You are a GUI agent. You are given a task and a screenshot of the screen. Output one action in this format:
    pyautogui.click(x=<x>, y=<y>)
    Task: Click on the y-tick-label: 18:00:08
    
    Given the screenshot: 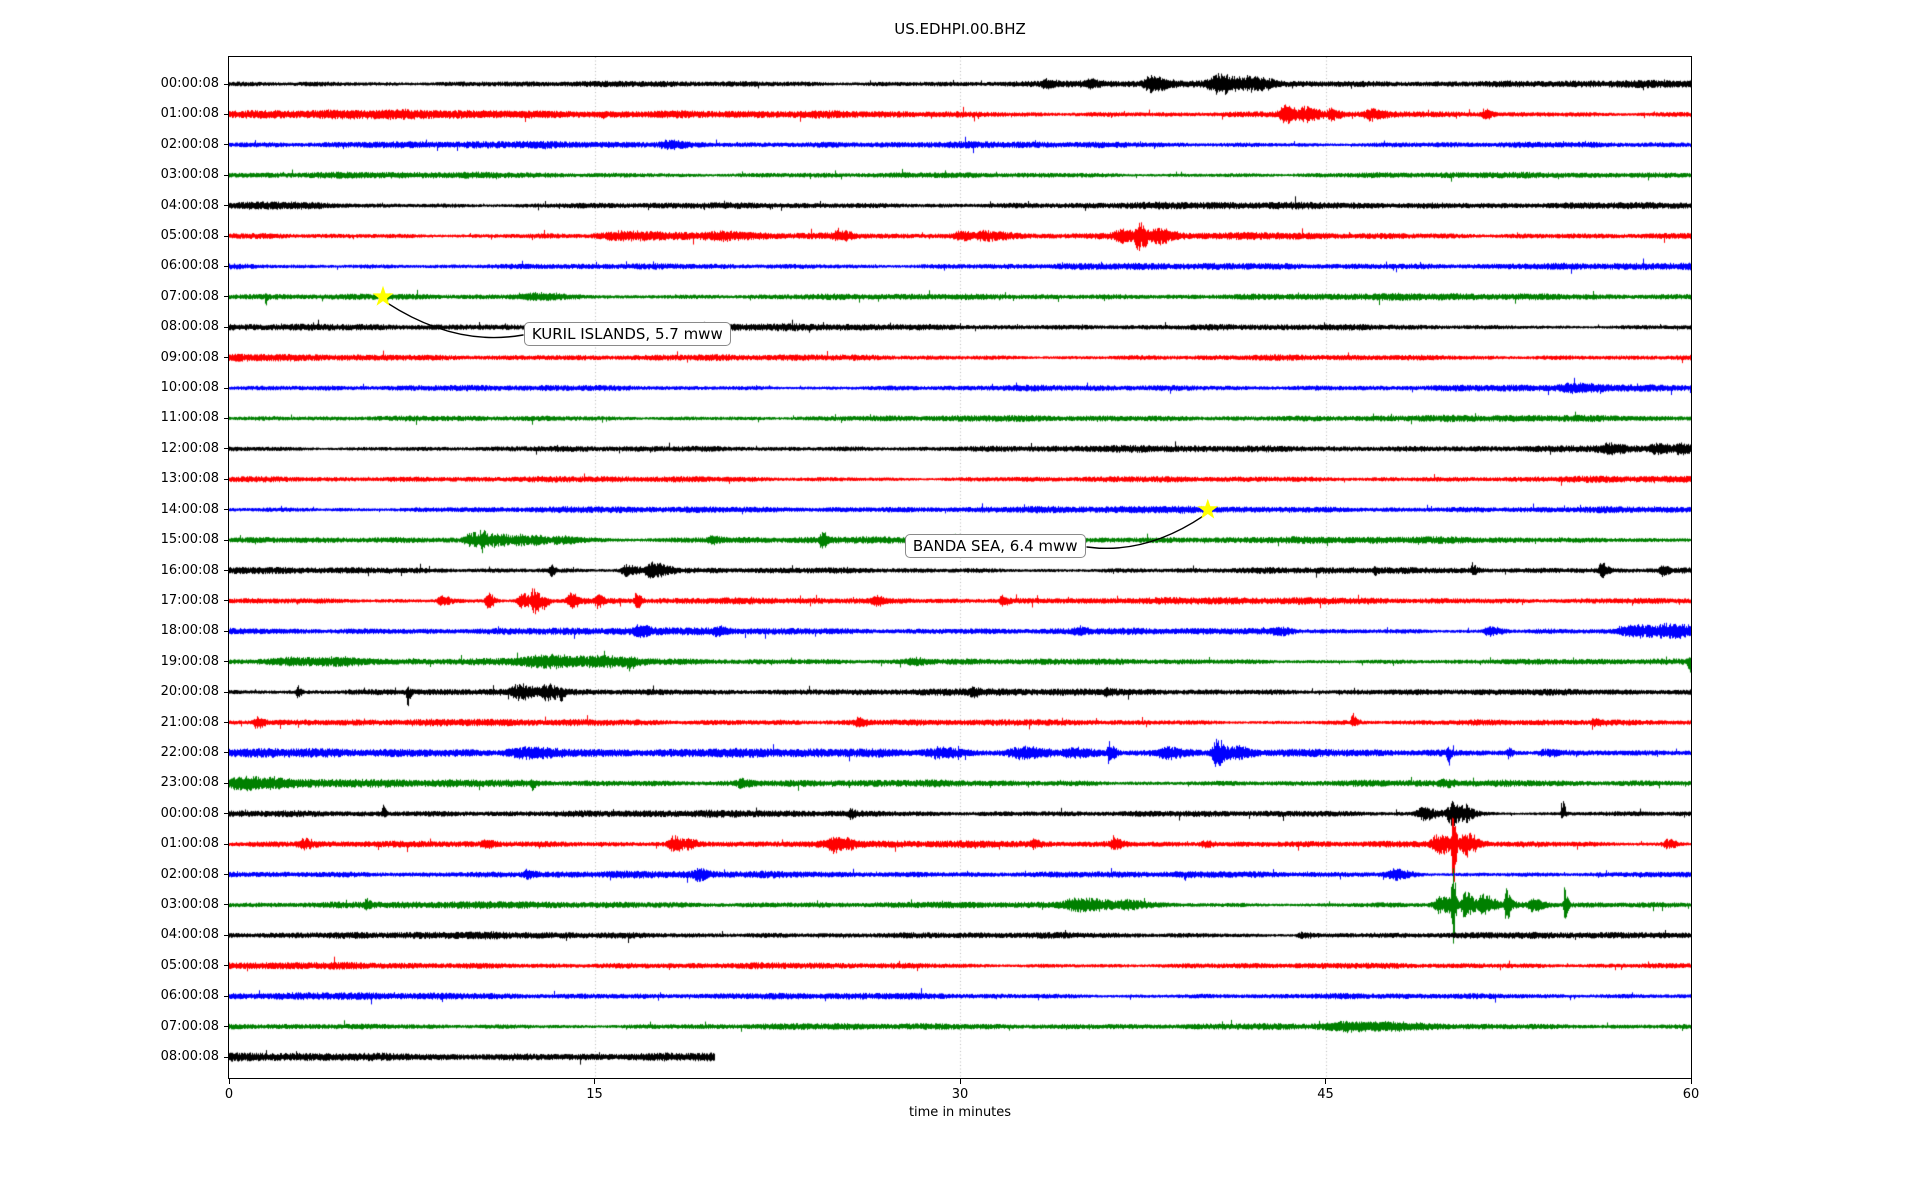 What is the action you would take?
    pyautogui.click(x=189, y=631)
    